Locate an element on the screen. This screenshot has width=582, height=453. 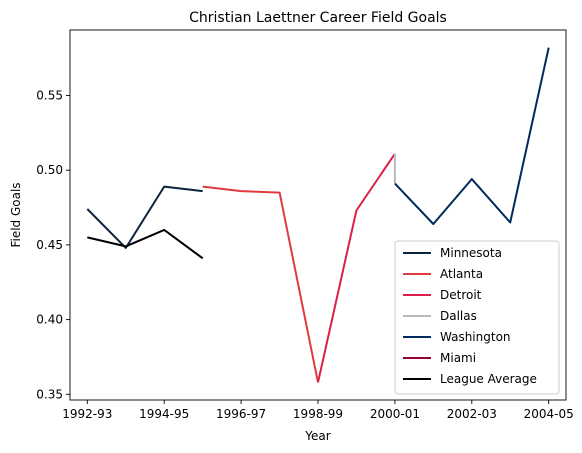
x-tick-label: 1998-99 is located at coordinates (318, 414).